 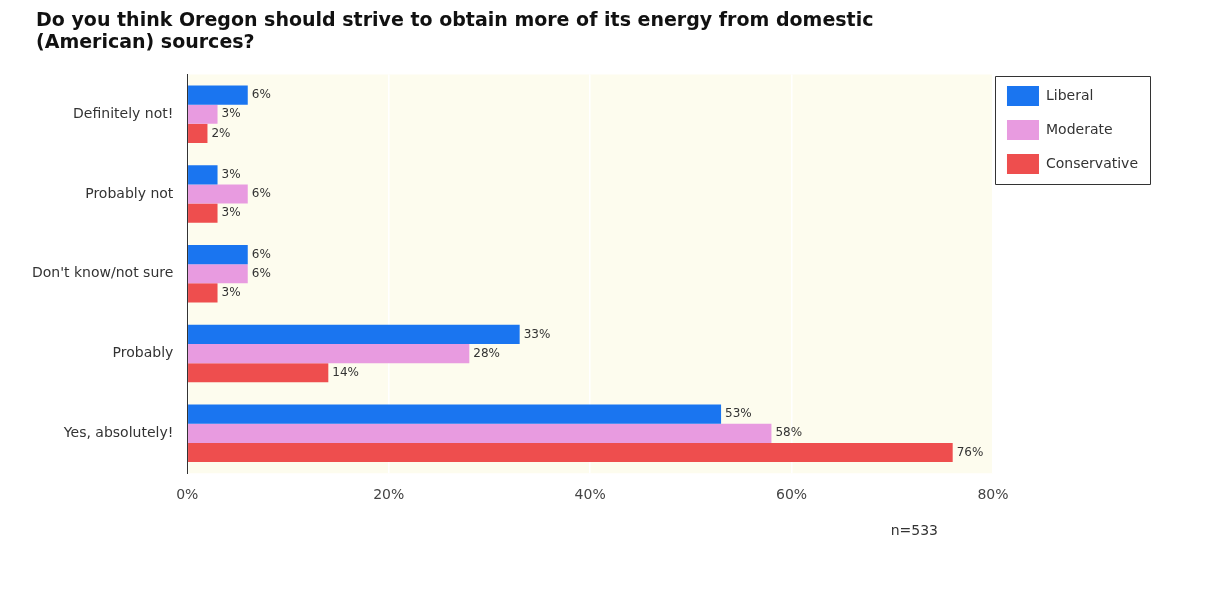 I want to click on data-label: 53%, so click(x=738, y=413).